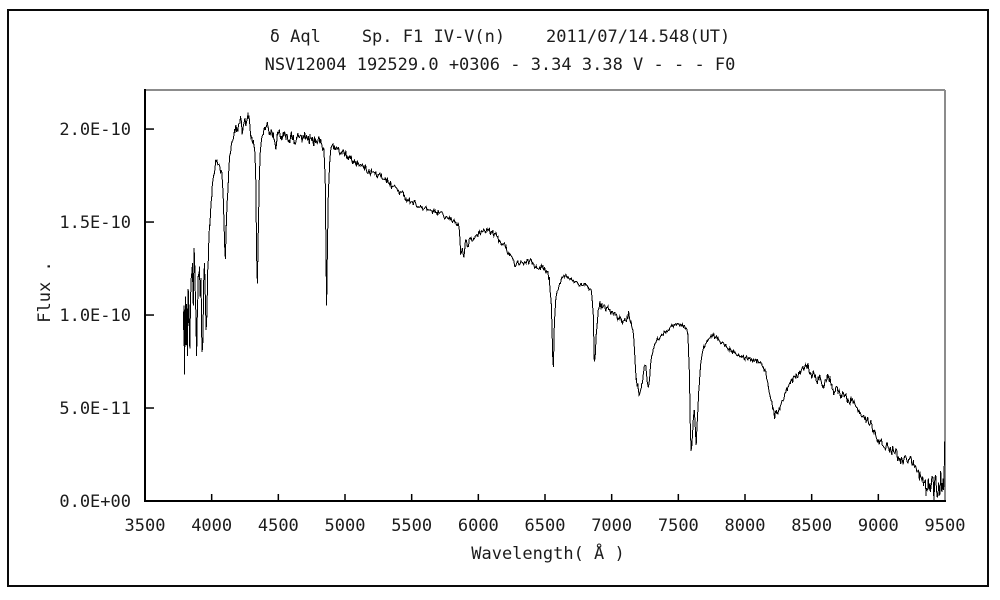 Image resolution: width=1000 pixels, height=600 pixels. I want to click on y-axis-ticks: 2.0E-10 1.5E-10 1.0E-10 5.0E-11 0.0E+00, so click(106, 316).